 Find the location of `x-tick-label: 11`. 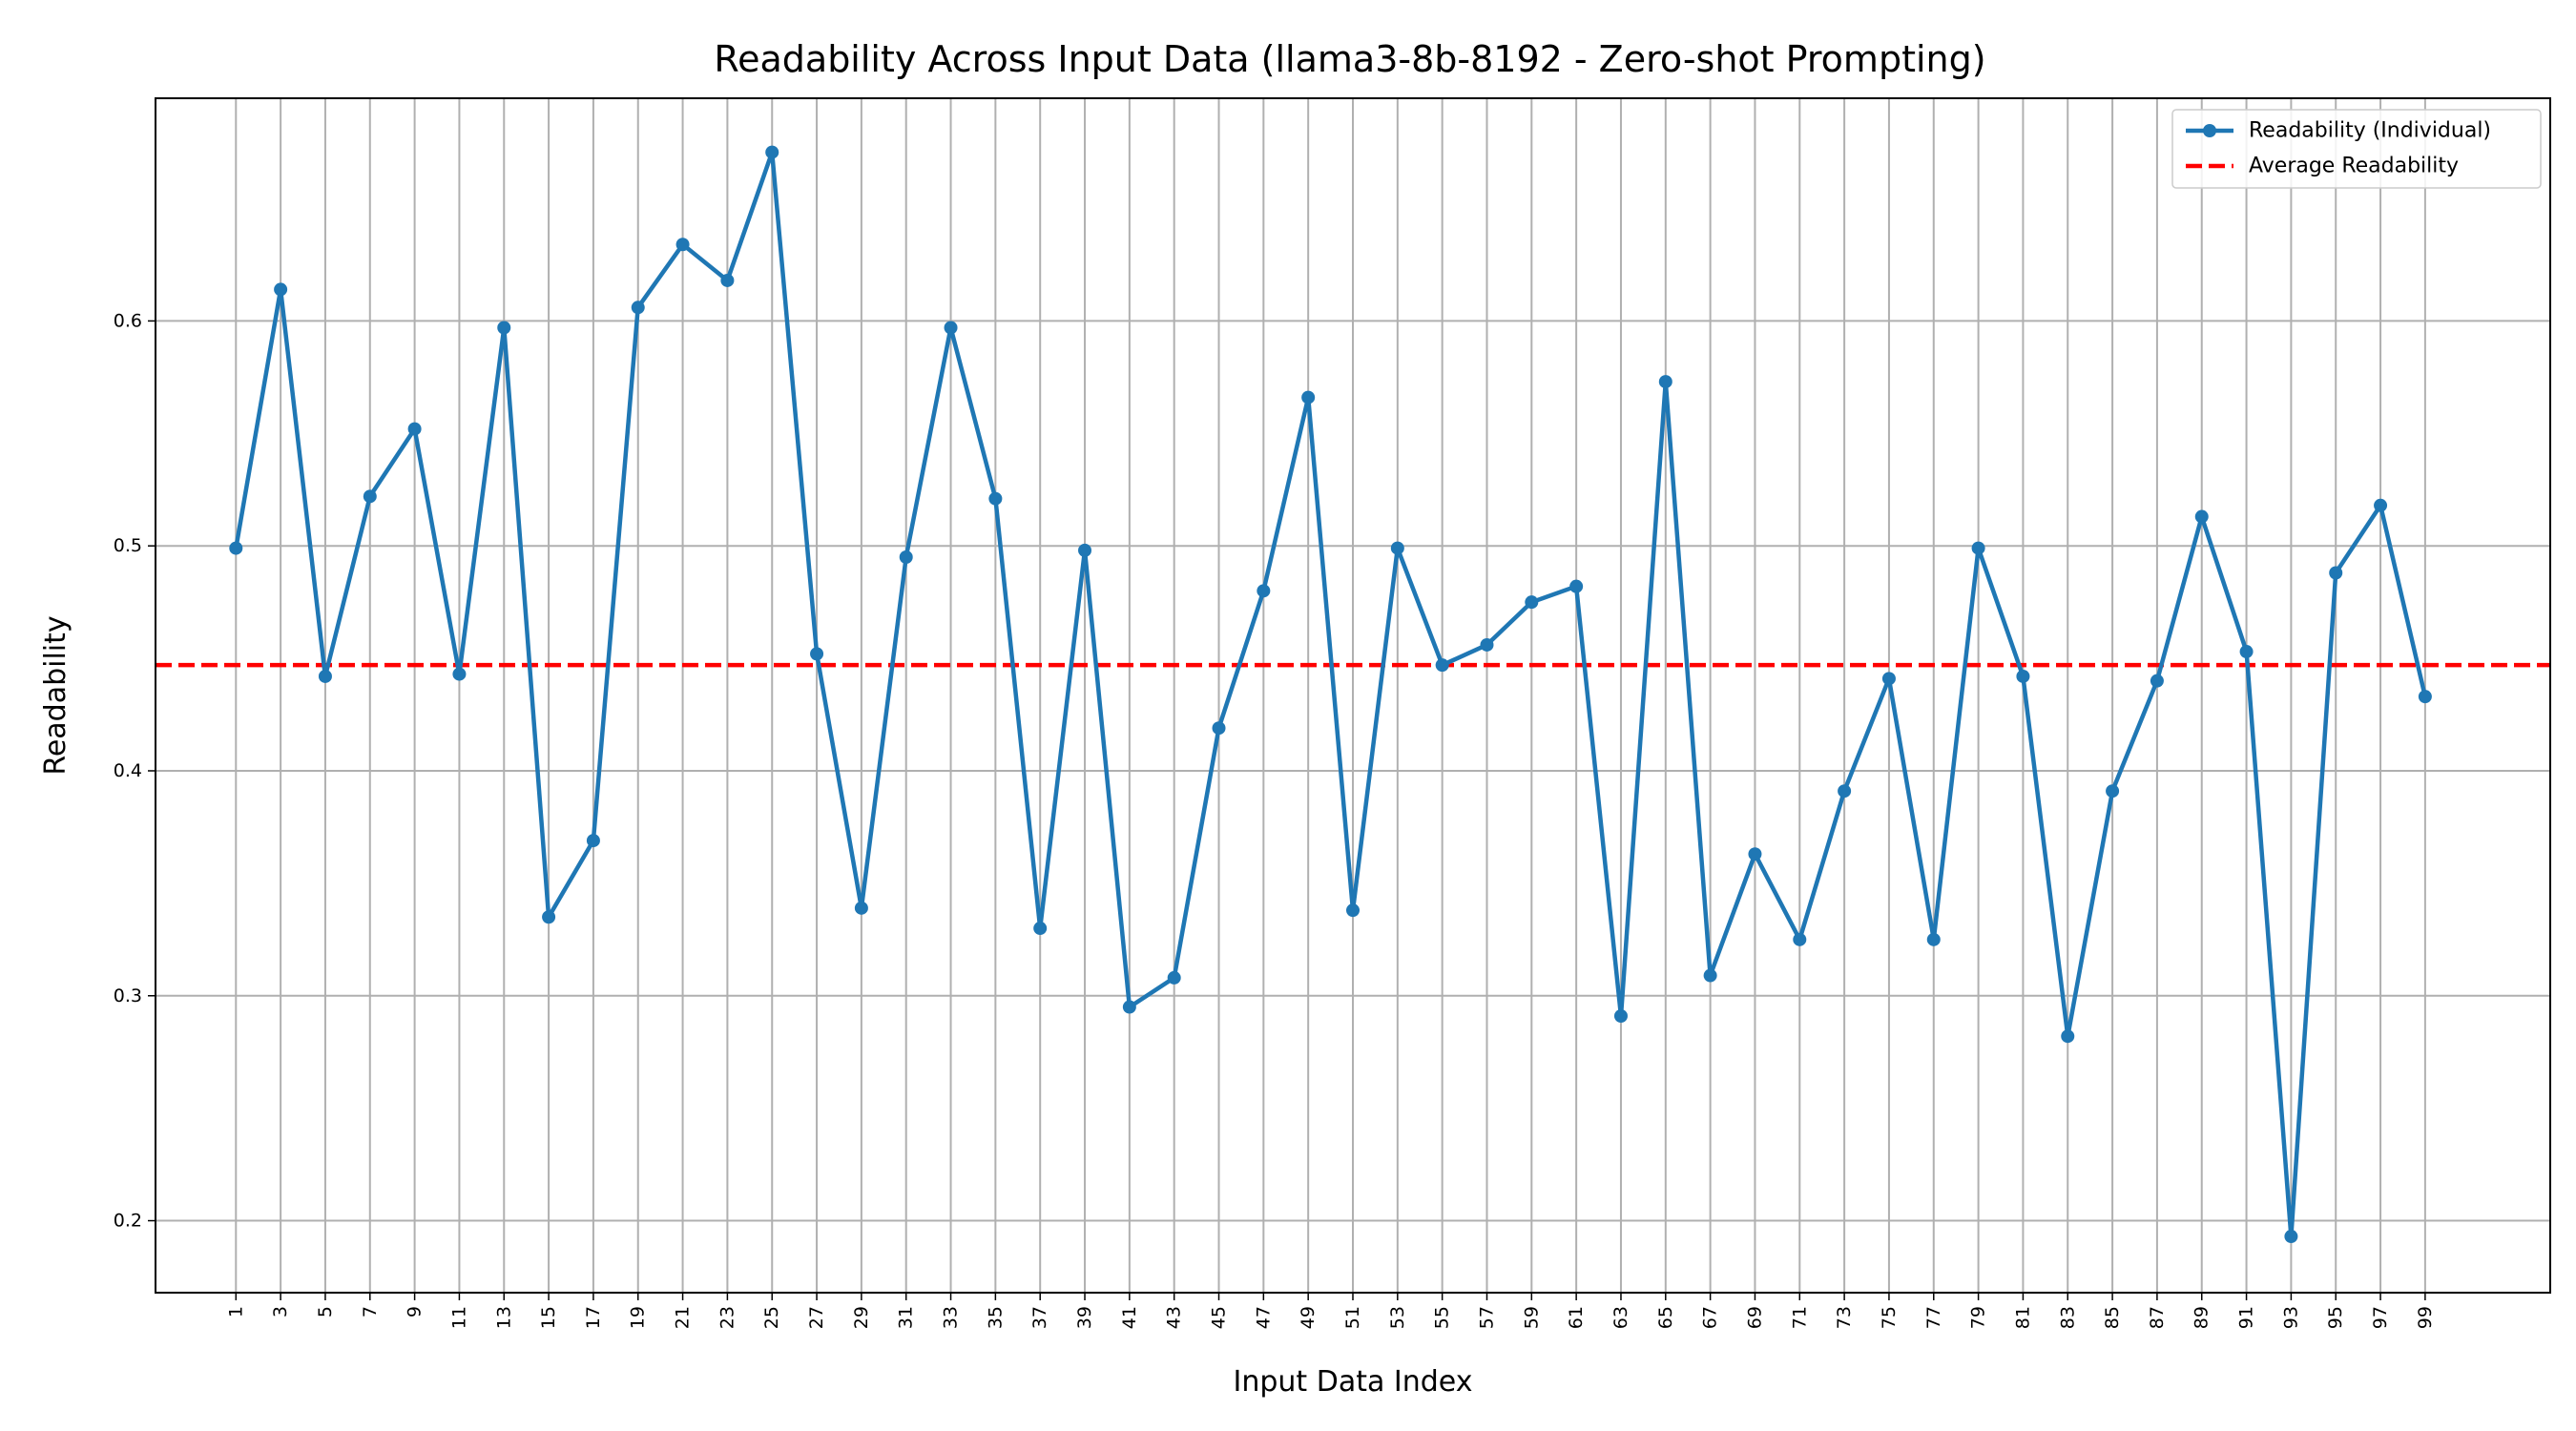

x-tick-label: 11 is located at coordinates (458, 1317).